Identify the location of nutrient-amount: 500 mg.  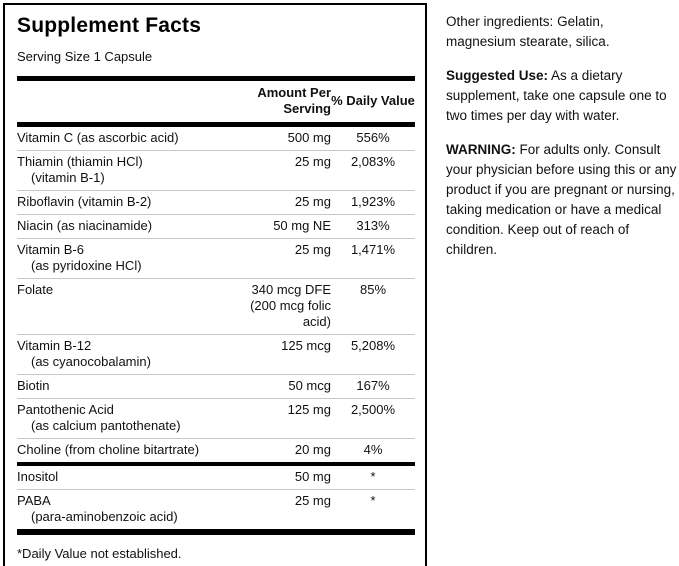
(309, 137).